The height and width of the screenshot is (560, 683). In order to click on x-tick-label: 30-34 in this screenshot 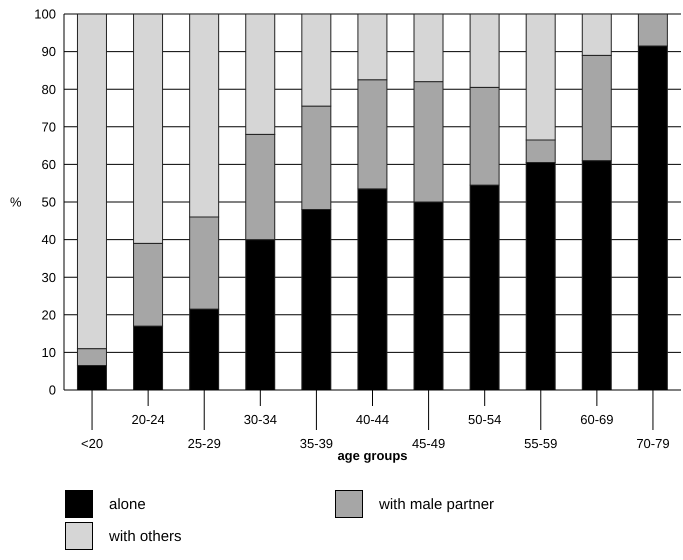, I will do `click(260, 419)`.